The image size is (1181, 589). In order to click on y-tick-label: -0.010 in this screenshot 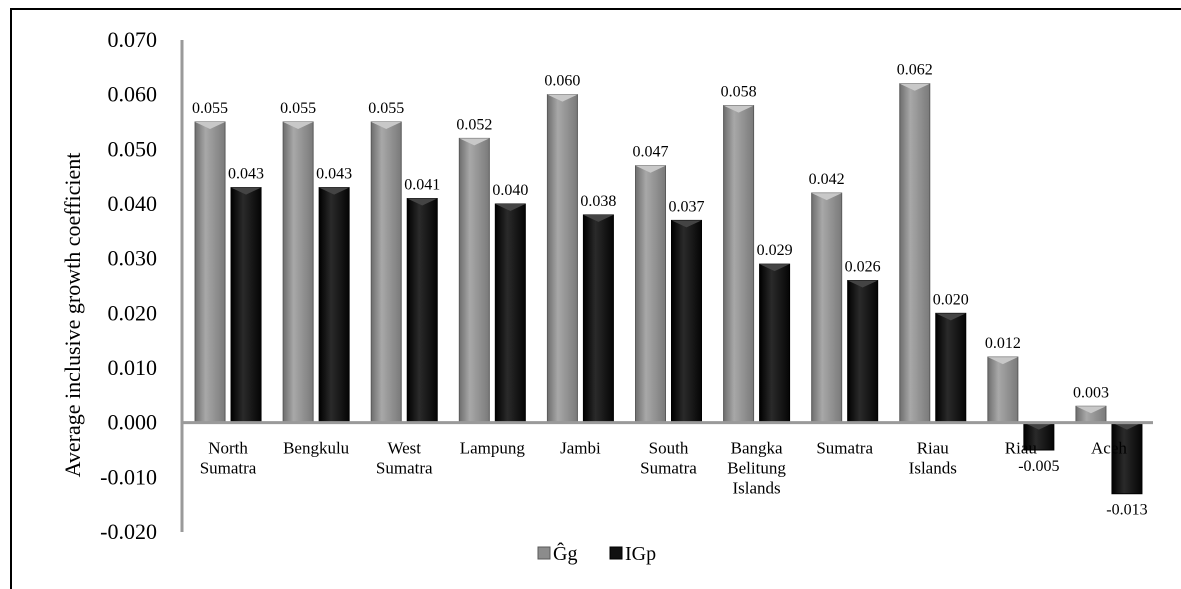, I will do `click(128, 476)`.